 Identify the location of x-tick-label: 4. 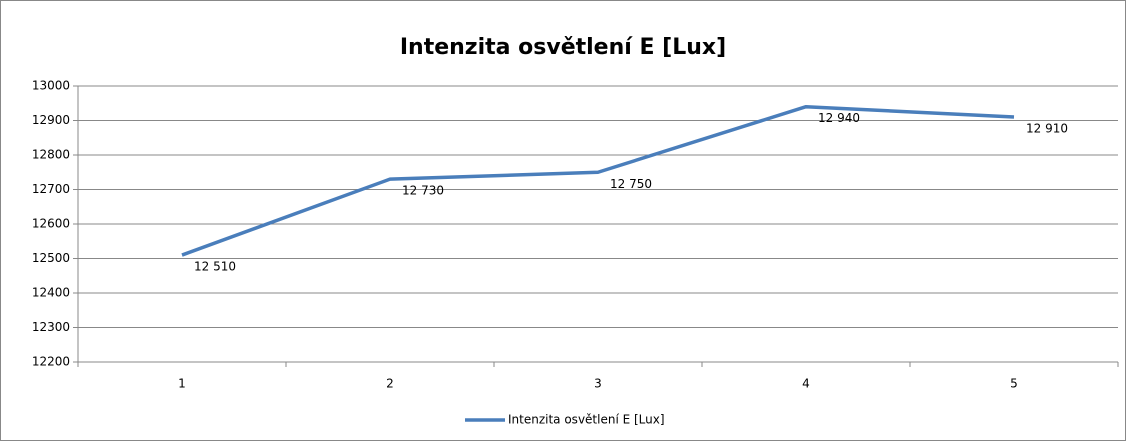
(806, 384).